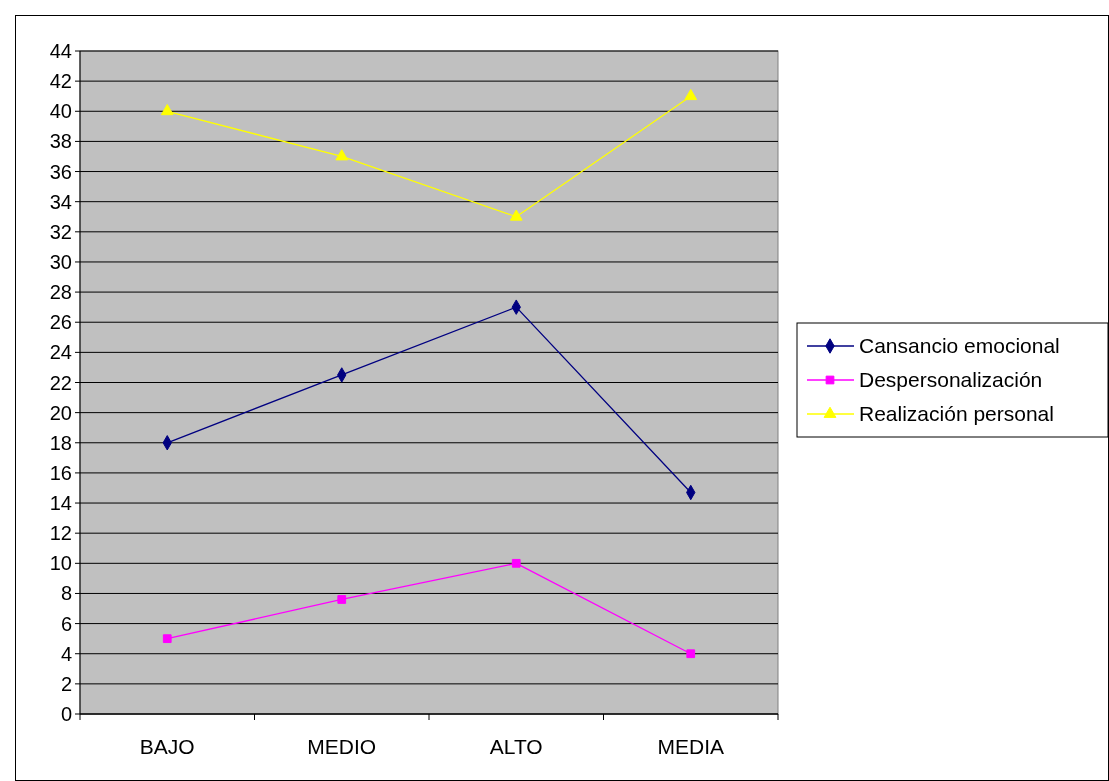 The width and height of the screenshot is (1109, 781). What do you see at coordinates (60, 533) in the screenshot?
I see `y-tick-label: 12` at bounding box center [60, 533].